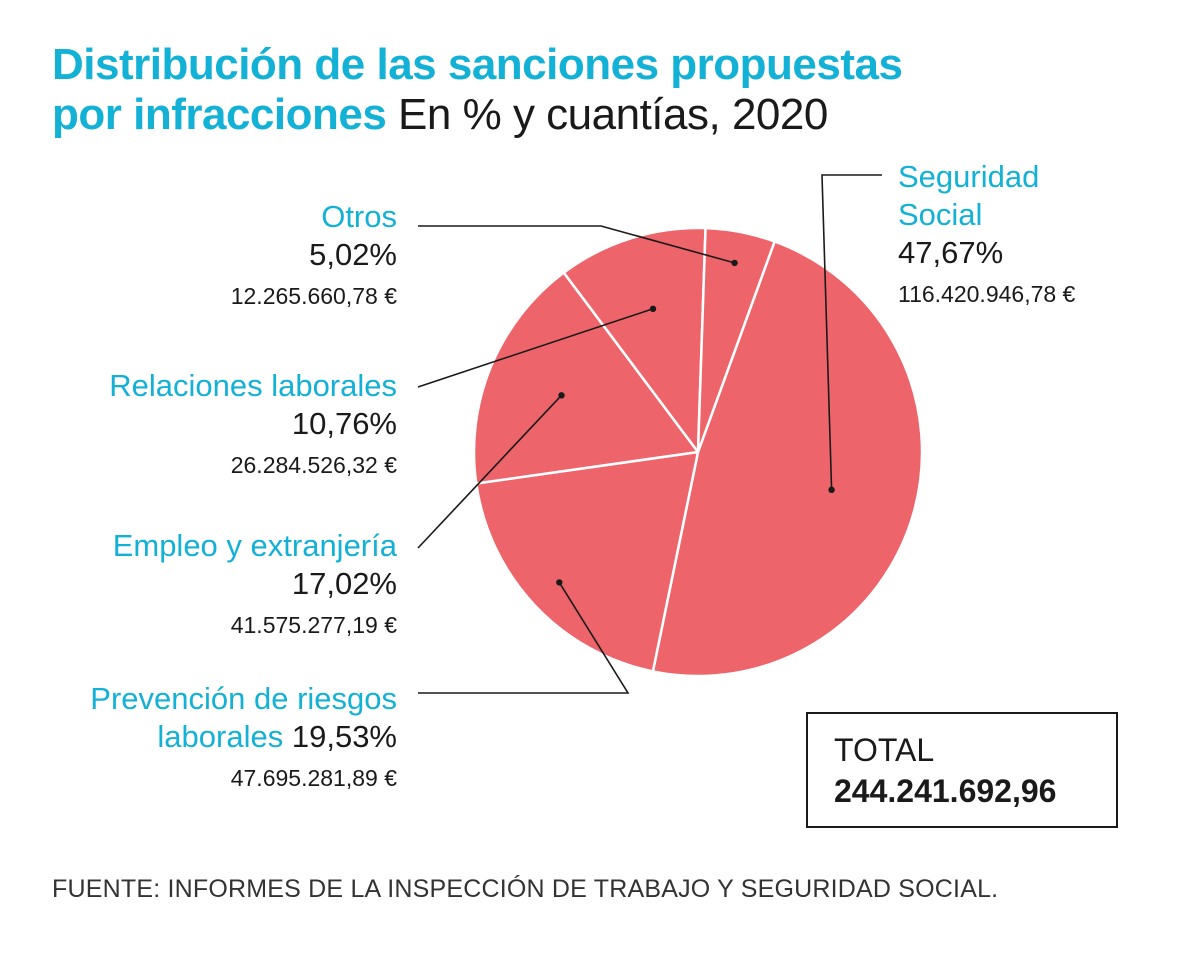  What do you see at coordinates (344, 736) in the screenshot?
I see `slice-pct-prevencion: 19,53%` at bounding box center [344, 736].